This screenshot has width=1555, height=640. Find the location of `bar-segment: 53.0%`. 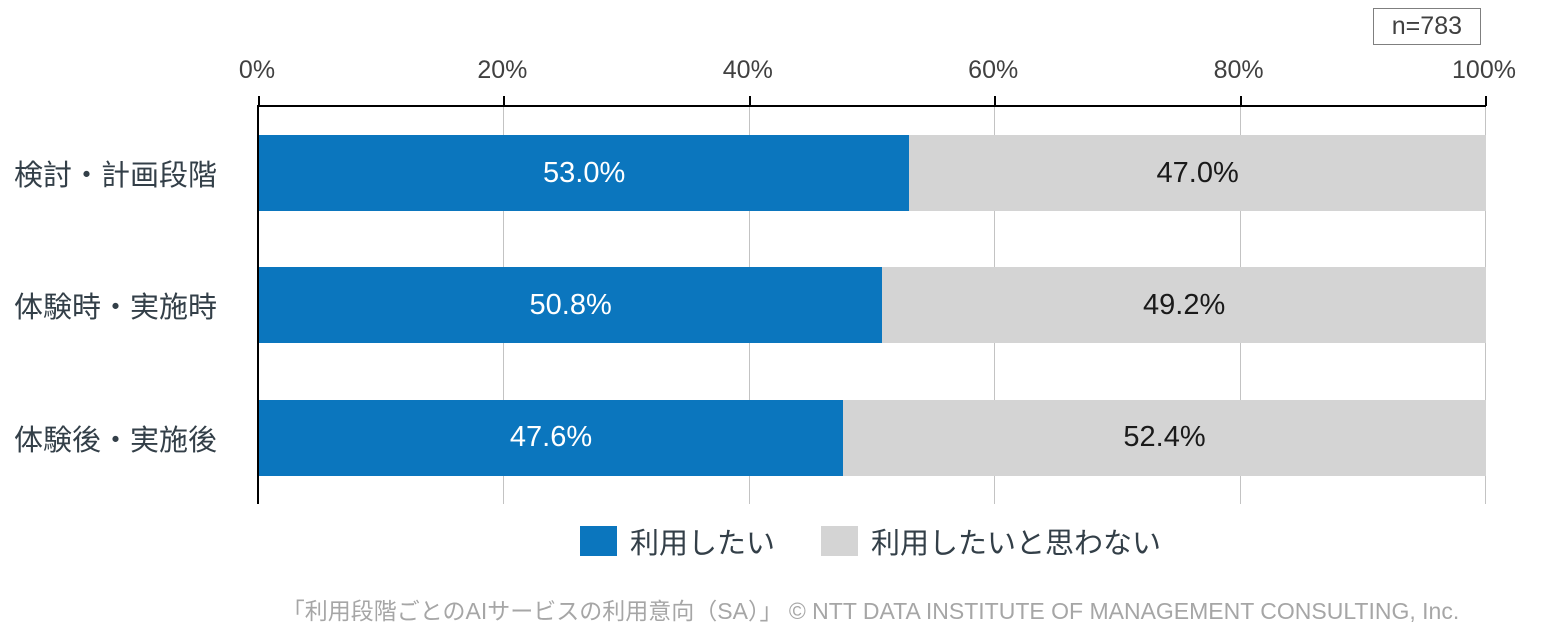

bar-segment: 53.0% is located at coordinates (584, 173).